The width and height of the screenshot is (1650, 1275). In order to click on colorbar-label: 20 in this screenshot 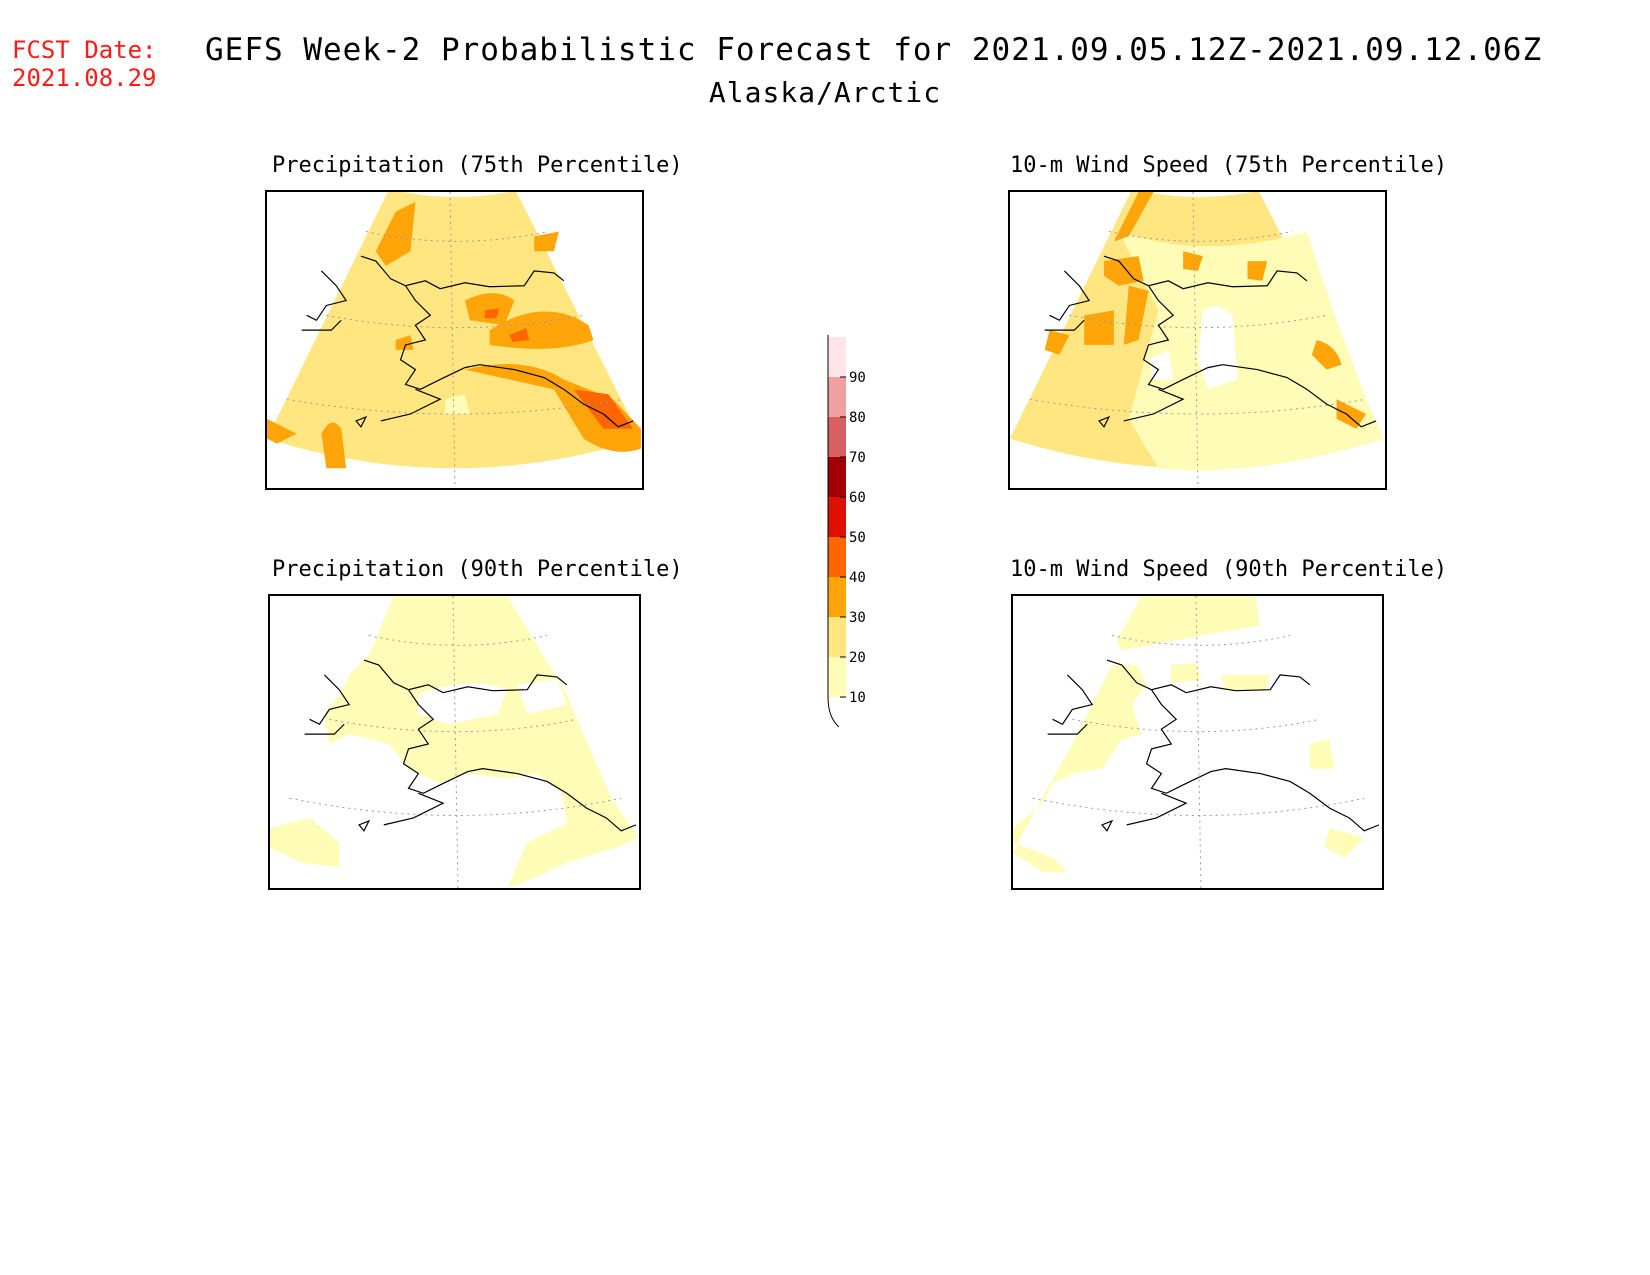, I will do `click(857, 658)`.